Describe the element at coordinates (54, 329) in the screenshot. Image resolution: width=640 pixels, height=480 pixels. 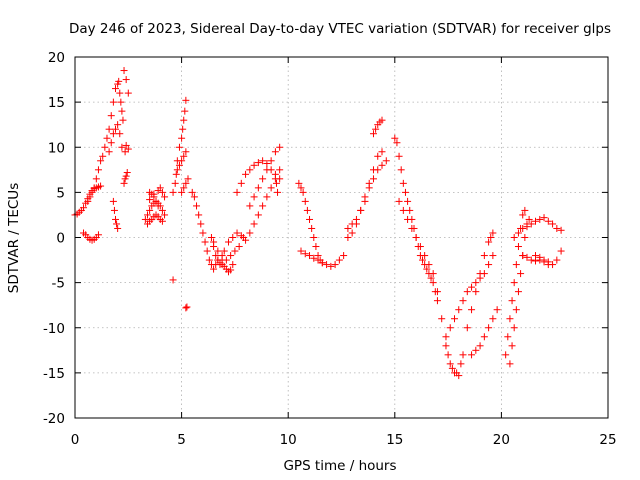
I see `y-tick-label: -10` at that location.